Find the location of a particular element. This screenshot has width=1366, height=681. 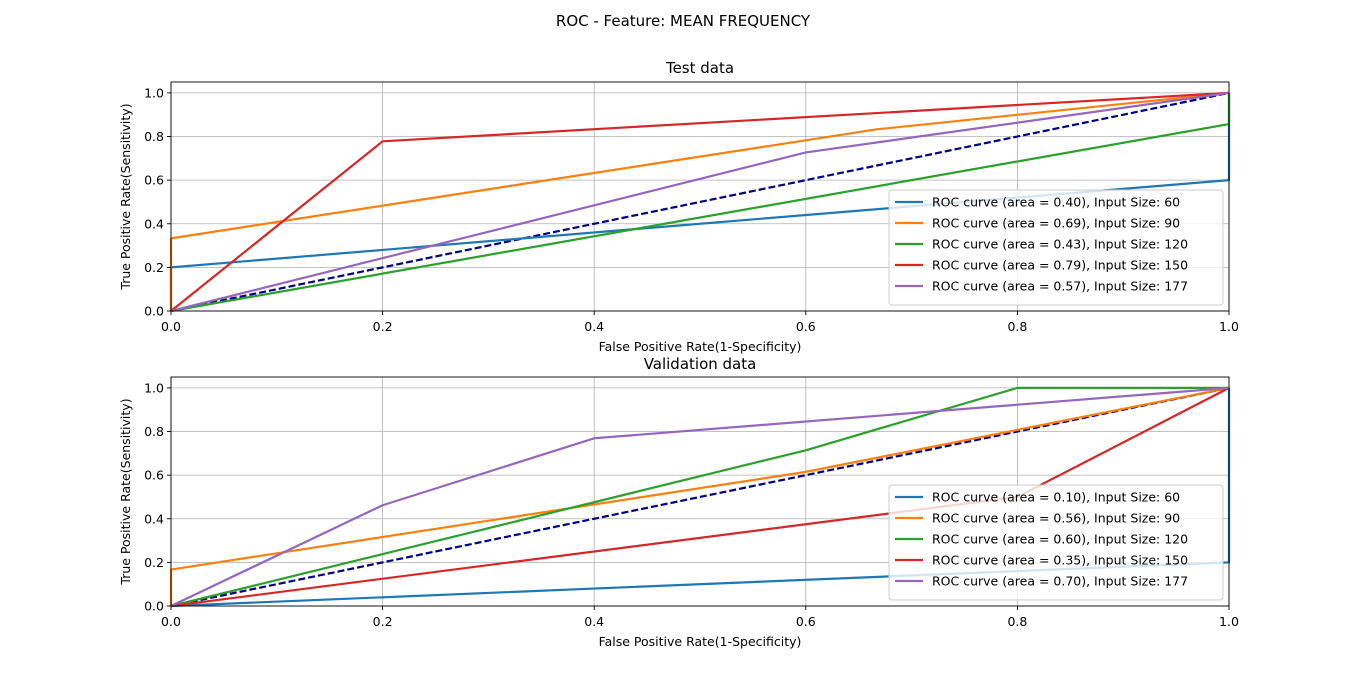

figure-title: ROC - Feature: MEAN FREQUENCY is located at coordinates (683, 21).